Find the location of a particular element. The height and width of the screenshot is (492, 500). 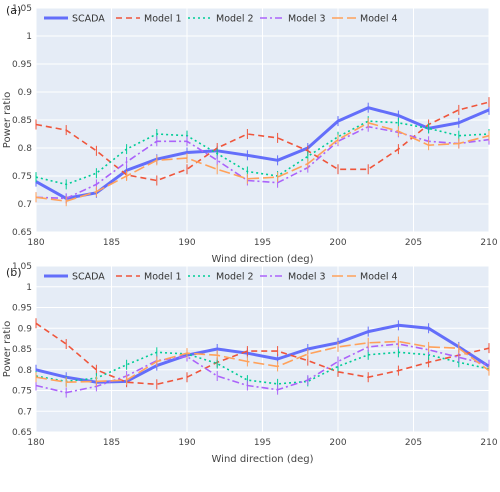

panel-label: (a) is located at coordinates (13, 10).